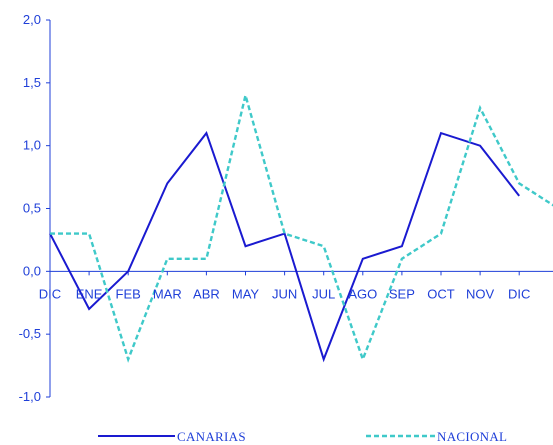 This screenshot has width=553, height=445. What do you see at coordinates (284, 293) in the screenshot?
I see `x-tick-label: JUN` at bounding box center [284, 293].